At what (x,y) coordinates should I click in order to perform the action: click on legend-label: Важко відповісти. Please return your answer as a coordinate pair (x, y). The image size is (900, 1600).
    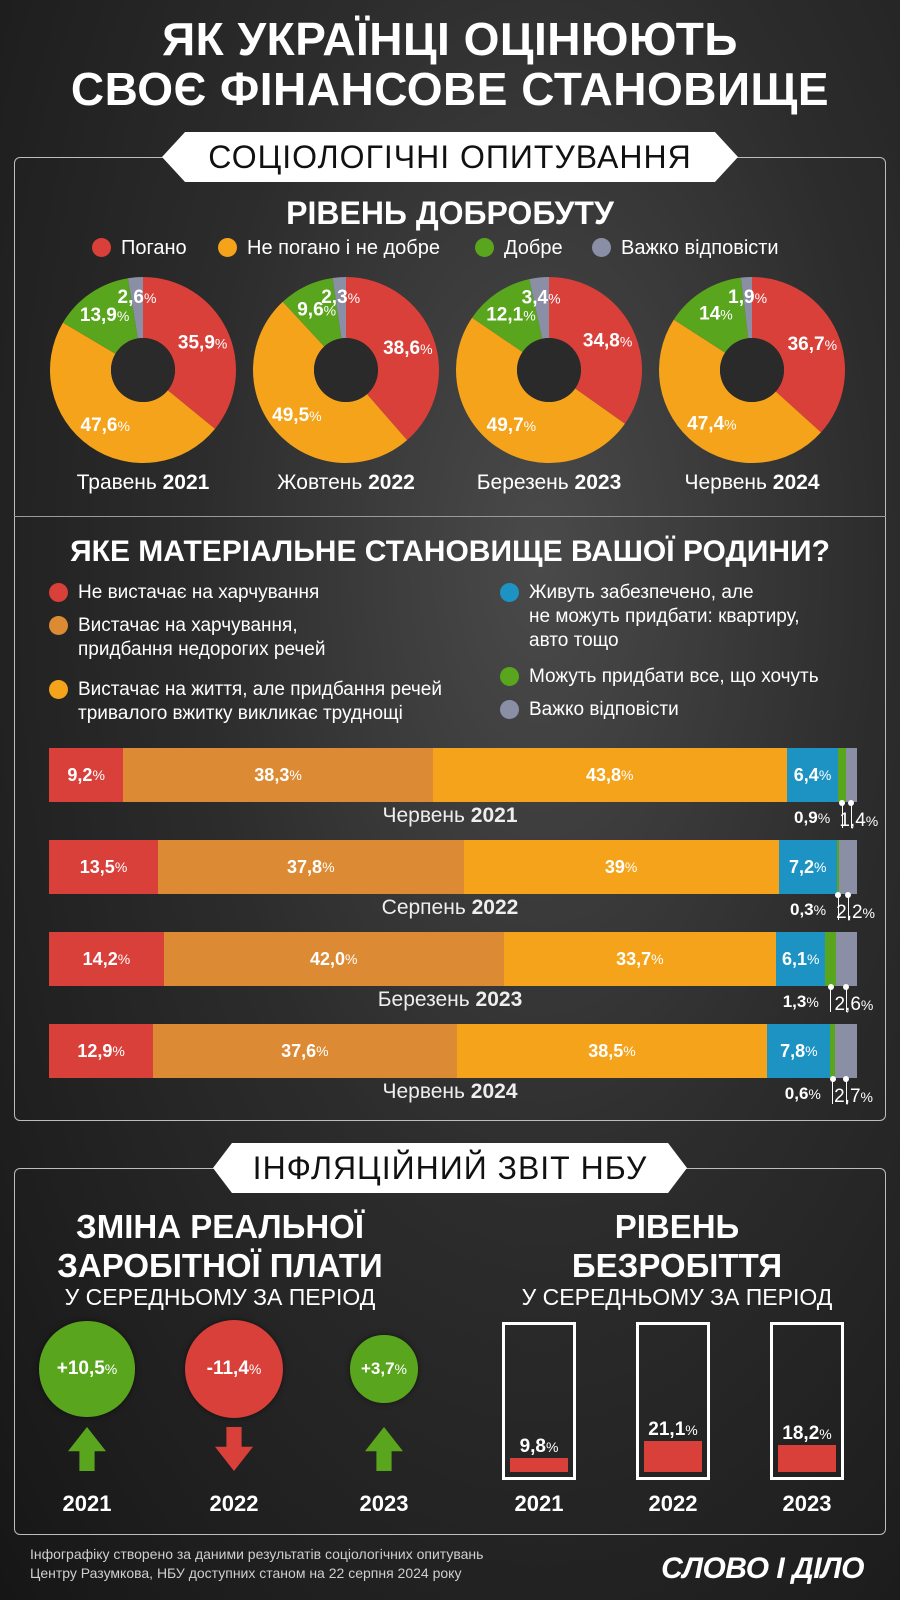
    Looking at the image, I should click on (700, 248).